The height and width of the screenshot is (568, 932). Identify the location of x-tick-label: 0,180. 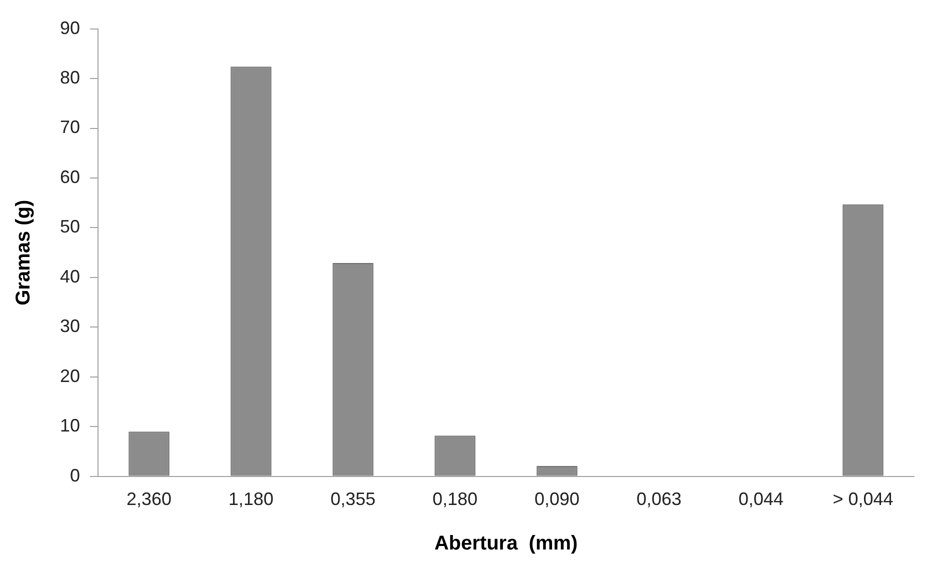
(455, 499).